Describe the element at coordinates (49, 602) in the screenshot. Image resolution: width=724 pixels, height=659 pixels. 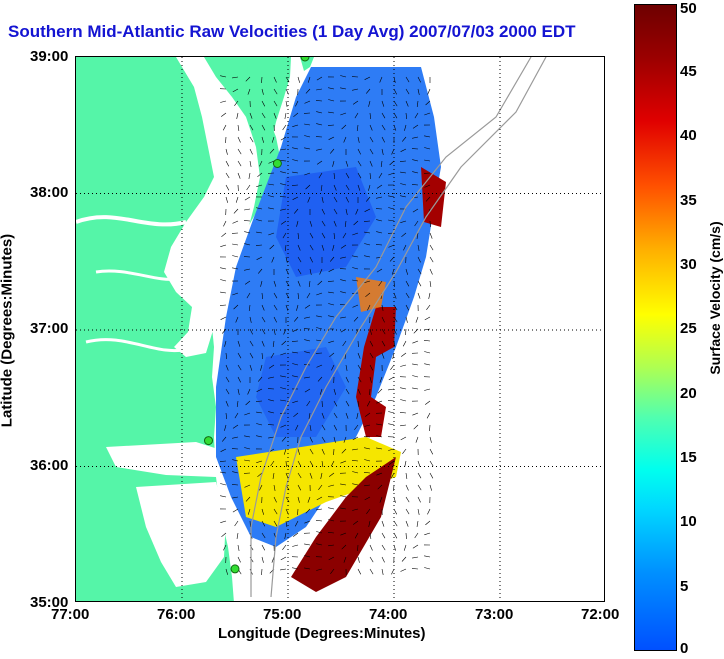
I see `y-tick-label: 35:00` at that location.